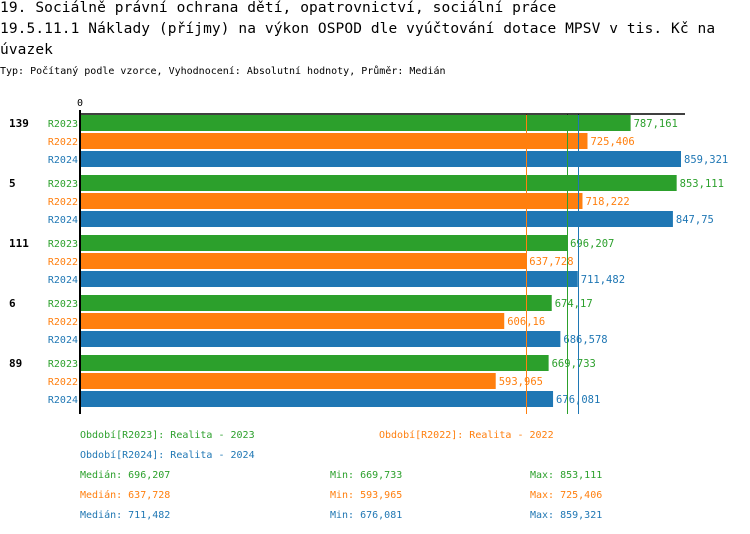 The image size is (750, 534). I want to click on category-label: 89, so click(15, 363).